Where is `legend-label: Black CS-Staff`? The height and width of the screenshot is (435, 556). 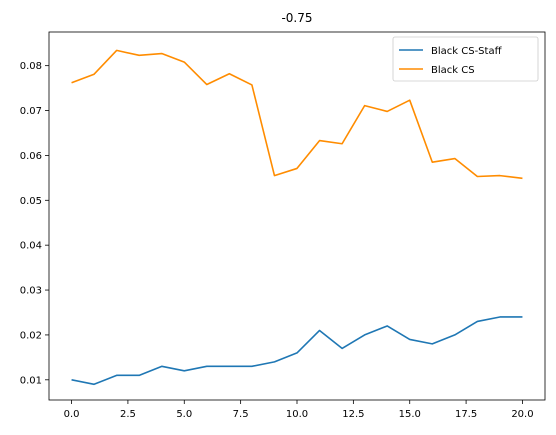
legend-label: Black CS-Staff is located at coordinates (467, 51).